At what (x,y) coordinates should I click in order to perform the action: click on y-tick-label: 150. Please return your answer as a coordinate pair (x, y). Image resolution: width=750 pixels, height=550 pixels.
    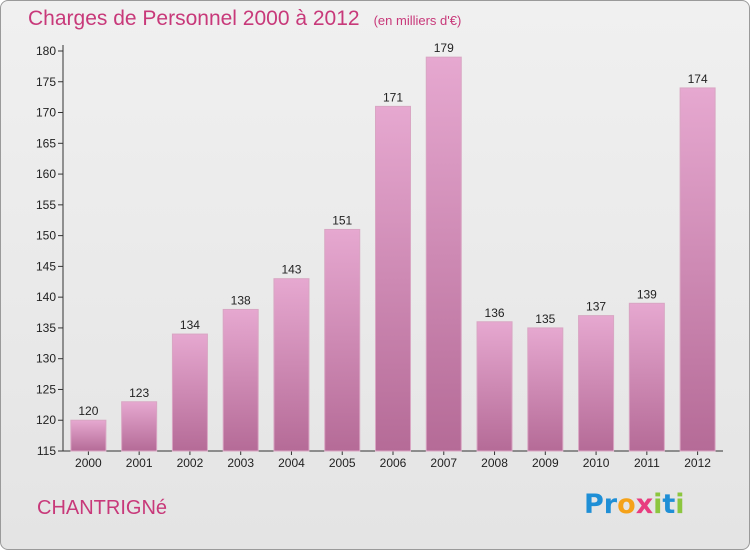
    Looking at the image, I should click on (46, 236).